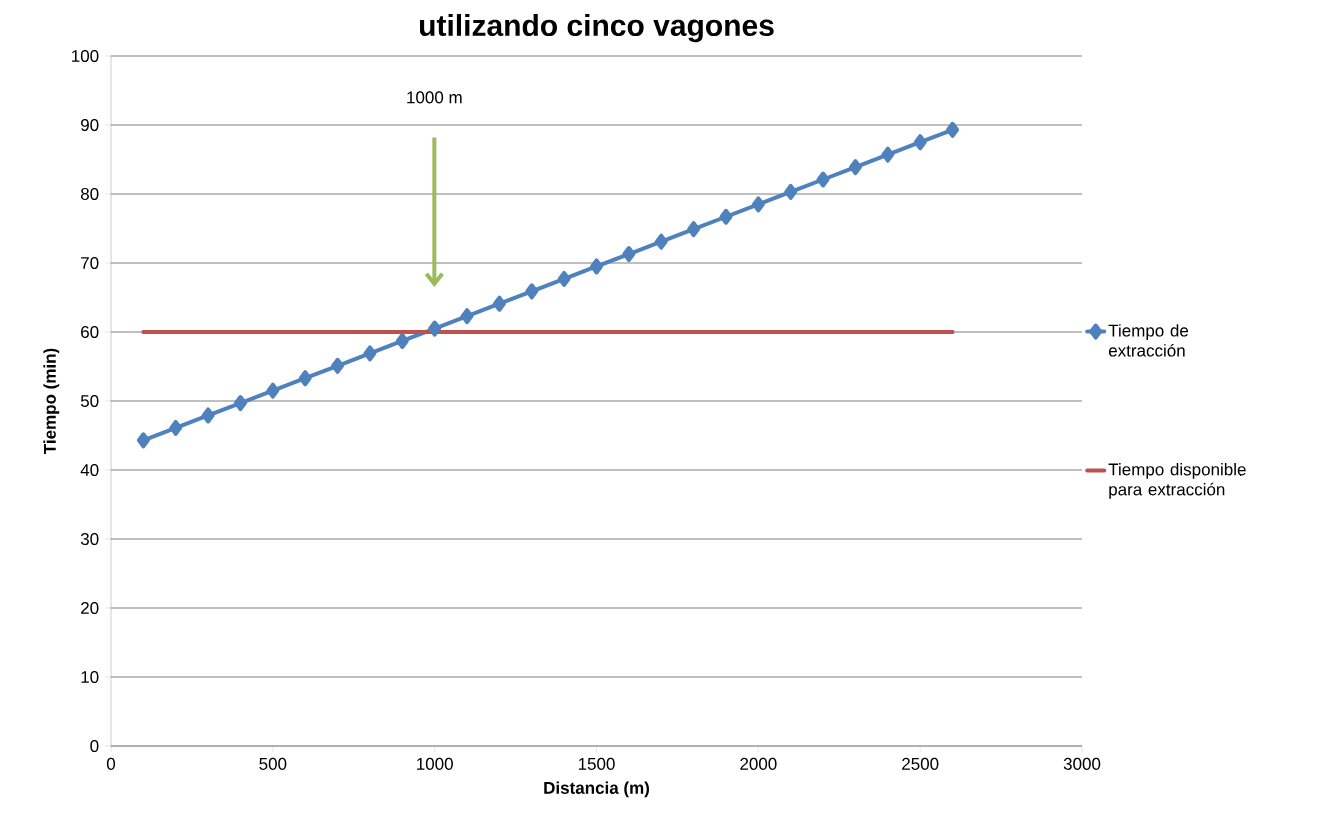 The image size is (1341, 833). I want to click on y-tick-label: 100, so click(85, 56).